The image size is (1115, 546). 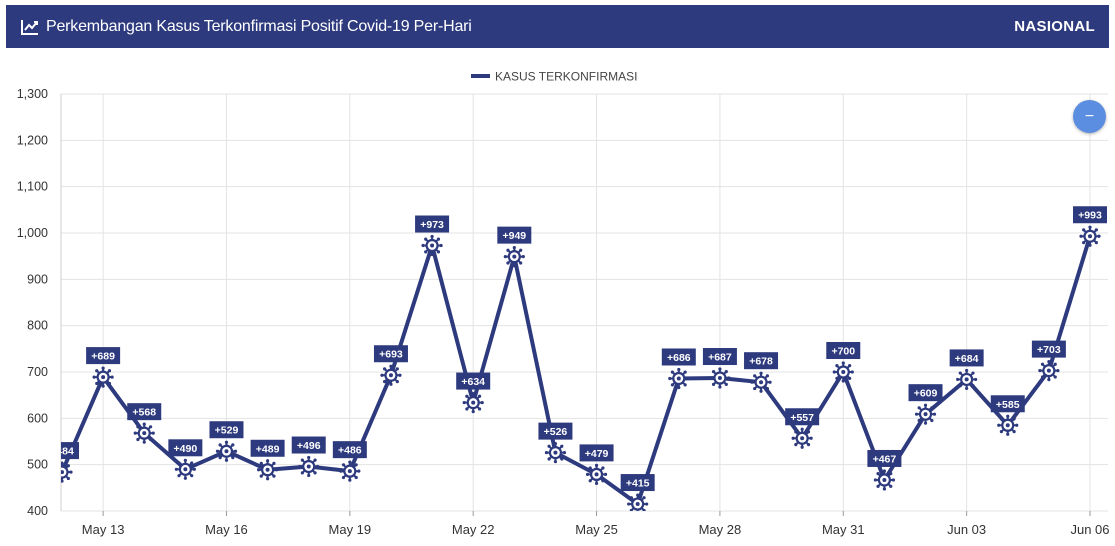 I want to click on y-tick-label: 800, so click(x=37, y=326).